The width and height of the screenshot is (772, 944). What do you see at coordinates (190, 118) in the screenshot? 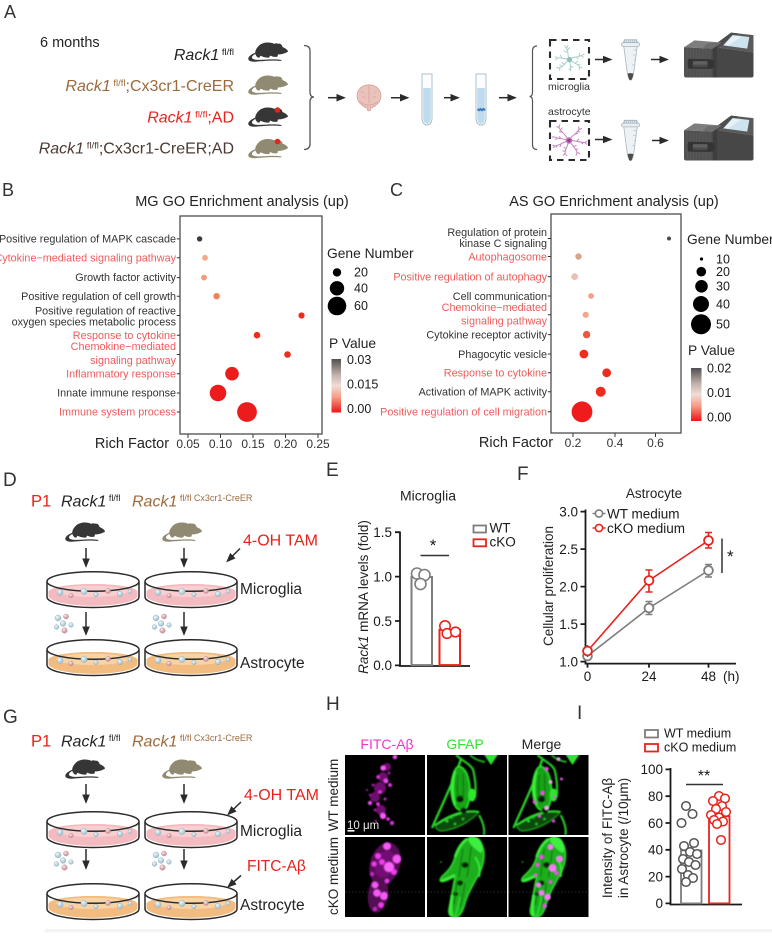
I see `svg-text: Rack1 fl/fl;AD` at bounding box center [190, 118].